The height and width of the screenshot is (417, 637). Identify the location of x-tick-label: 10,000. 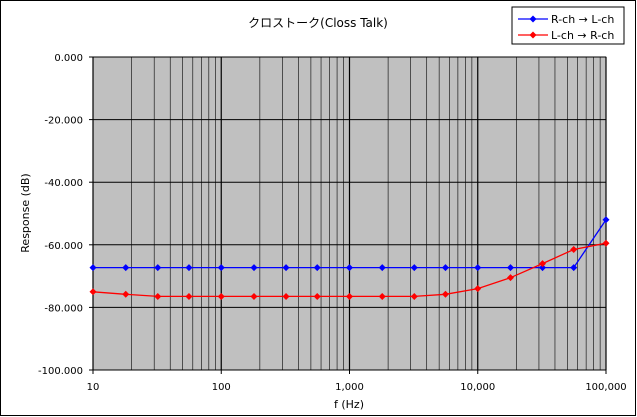
(477, 387).